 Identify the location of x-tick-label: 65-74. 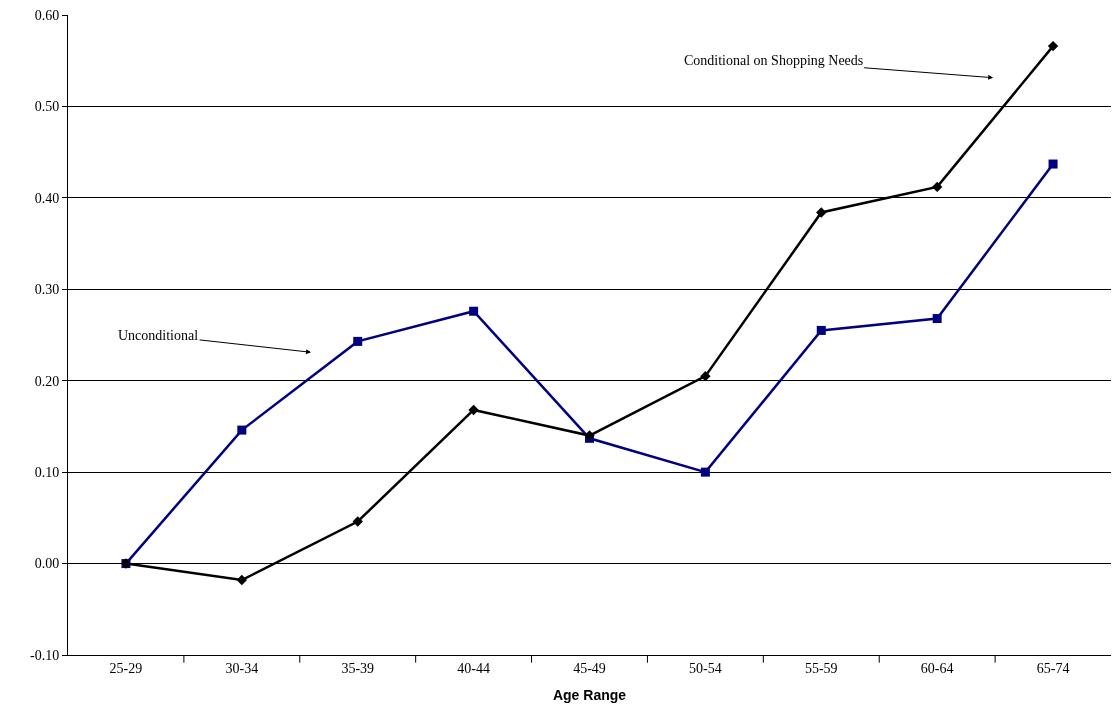
(1053, 668).